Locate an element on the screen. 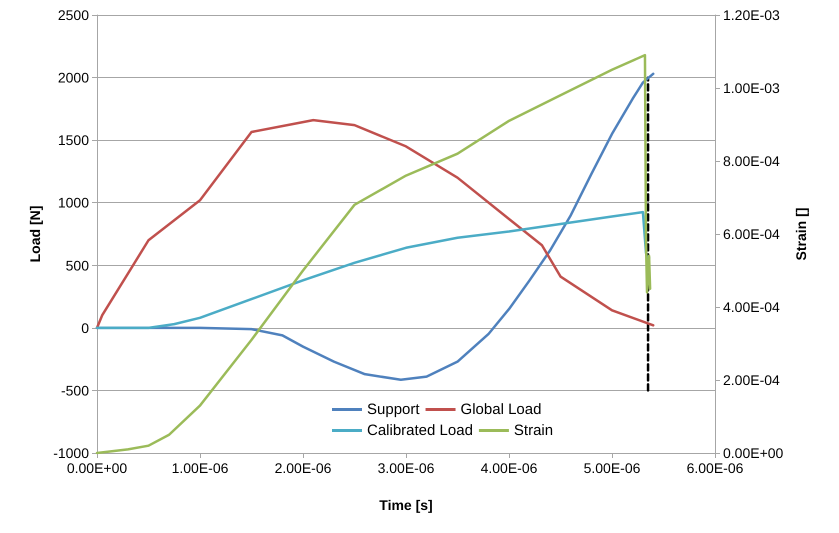 The width and height of the screenshot is (839, 533). y-tick-label: 2500 is located at coordinates (74, 15).